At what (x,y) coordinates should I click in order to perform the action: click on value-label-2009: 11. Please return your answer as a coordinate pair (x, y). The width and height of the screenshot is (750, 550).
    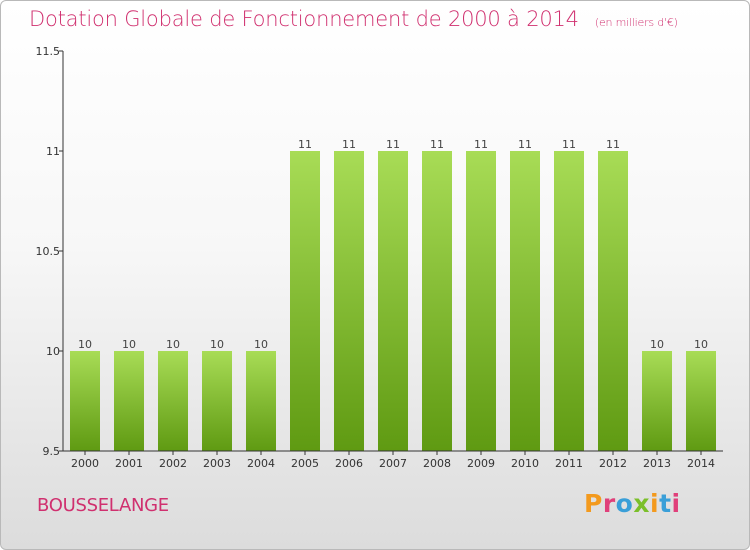
    Looking at the image, I should click on (481, 144).